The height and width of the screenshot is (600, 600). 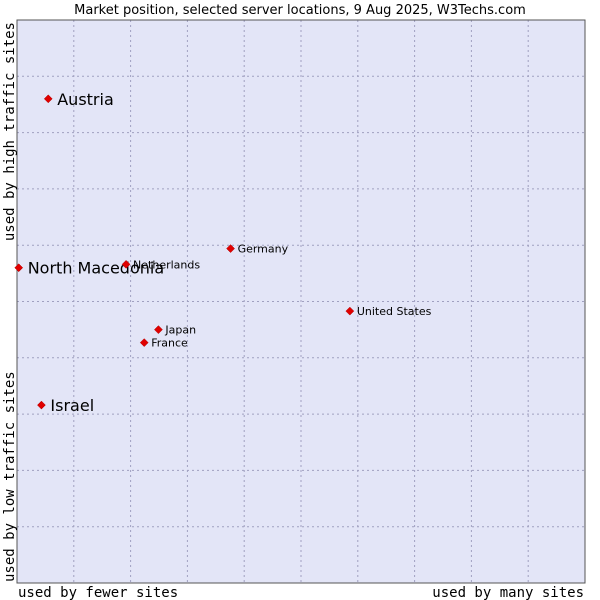 I want to click on data-point-united-states, so click(x=350, y=311).